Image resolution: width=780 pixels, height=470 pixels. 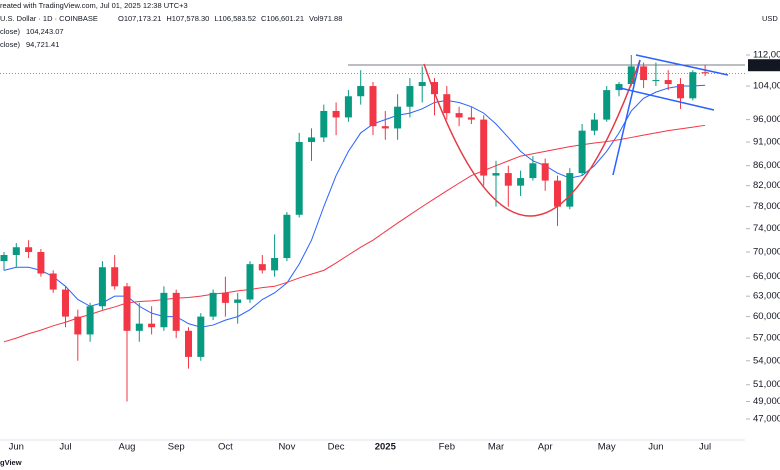 What do you see at coordinates (766, 360) in the screenshot?
I see `y-tick-label: 54,000` at bounding box center [766, 360].